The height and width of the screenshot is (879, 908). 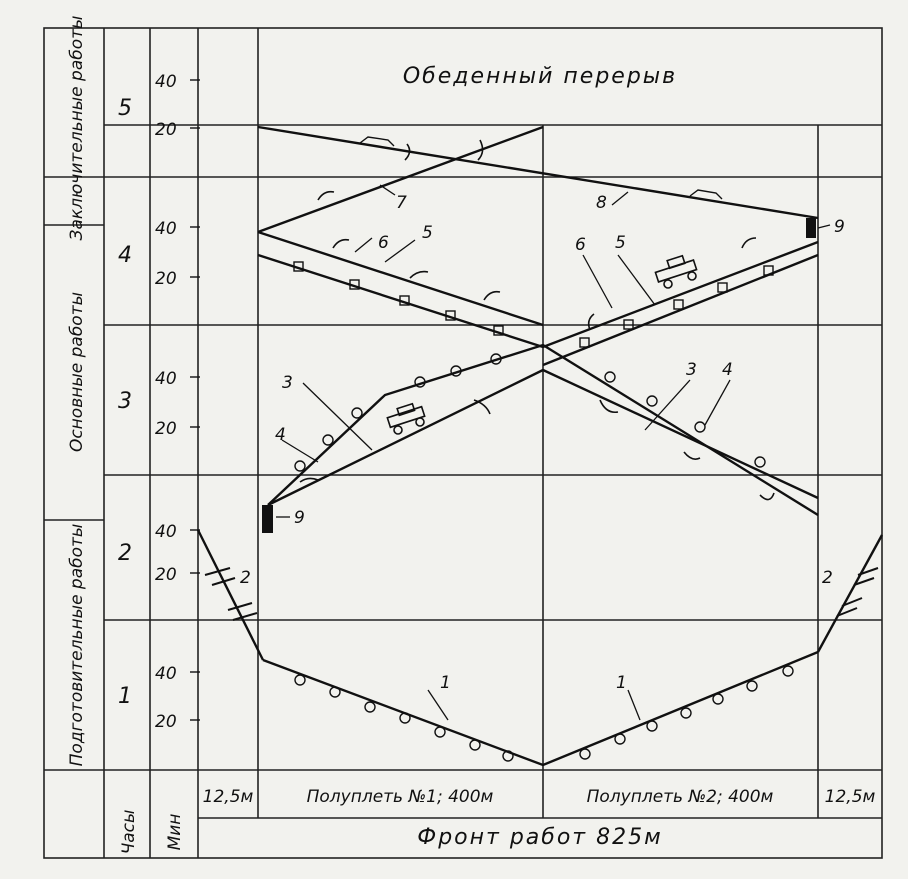 I want to click on line-3-circles, so click(x=530, y=412).